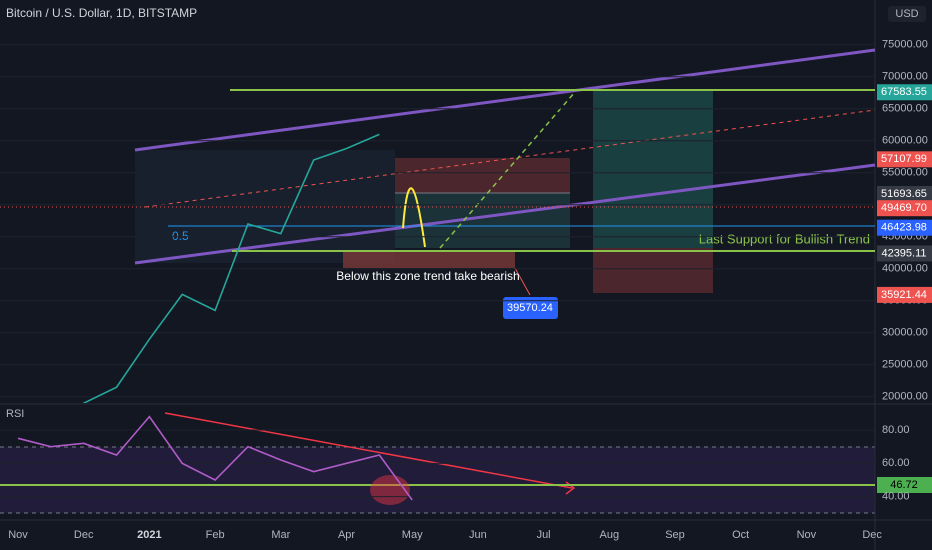 This screenshot has width=932, height=550. Describe the element at coordinates (368, 450) in the screenshot. I see `rsi-trendline` at that location.